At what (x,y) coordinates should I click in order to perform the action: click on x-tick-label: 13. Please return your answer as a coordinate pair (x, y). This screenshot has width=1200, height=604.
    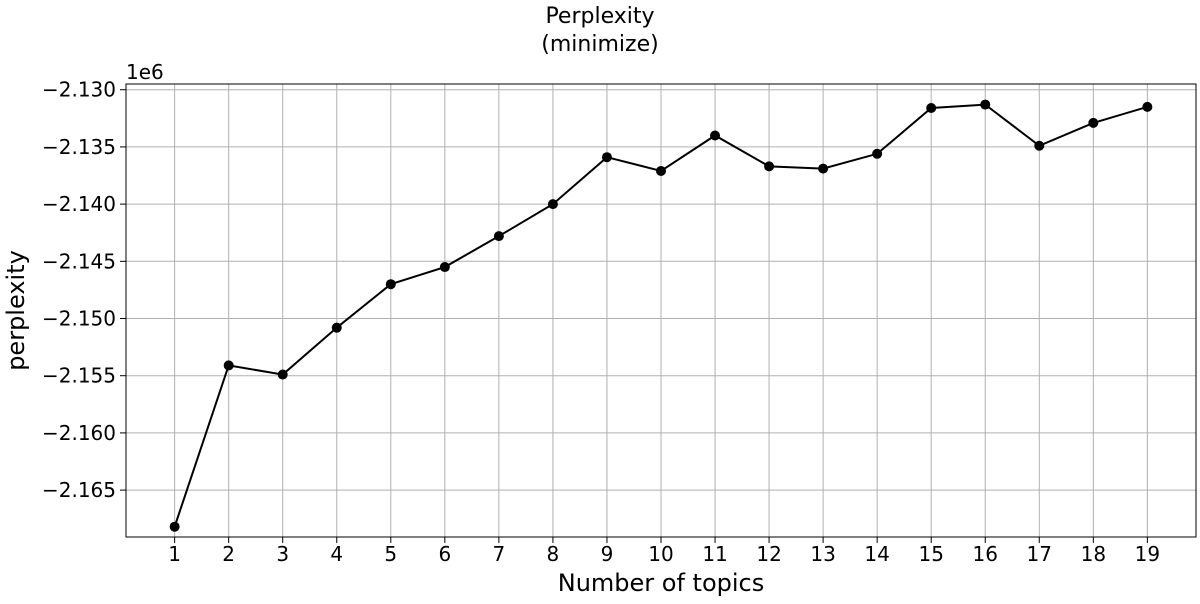
    Looking at the image, I should click on (822, 554).